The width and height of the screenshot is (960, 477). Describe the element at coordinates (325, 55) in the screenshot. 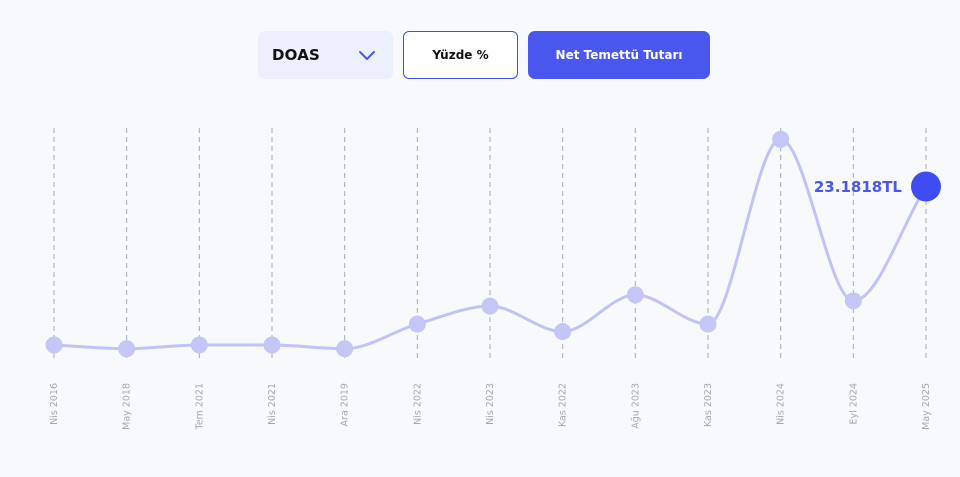

I see `ticker-select: DOAS` at that location.